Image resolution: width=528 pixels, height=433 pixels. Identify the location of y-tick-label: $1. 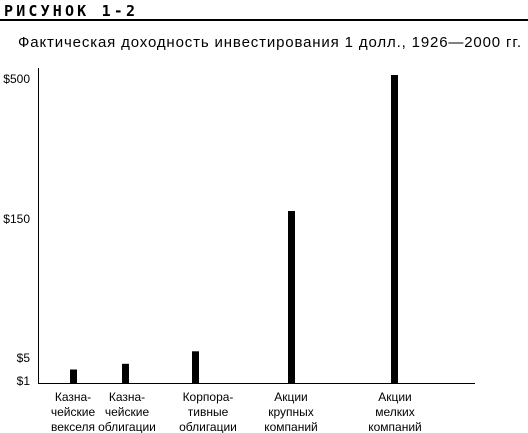
(24, 381).